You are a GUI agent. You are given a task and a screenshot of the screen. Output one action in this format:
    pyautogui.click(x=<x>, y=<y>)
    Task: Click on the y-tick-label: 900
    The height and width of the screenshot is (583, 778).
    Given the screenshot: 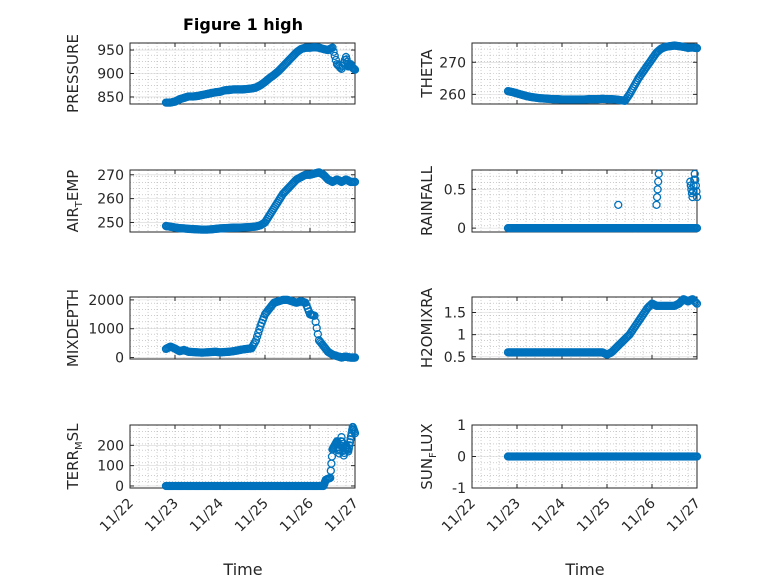 What is the action you would take?
    pyautogui.click(x=110, y=75)
    